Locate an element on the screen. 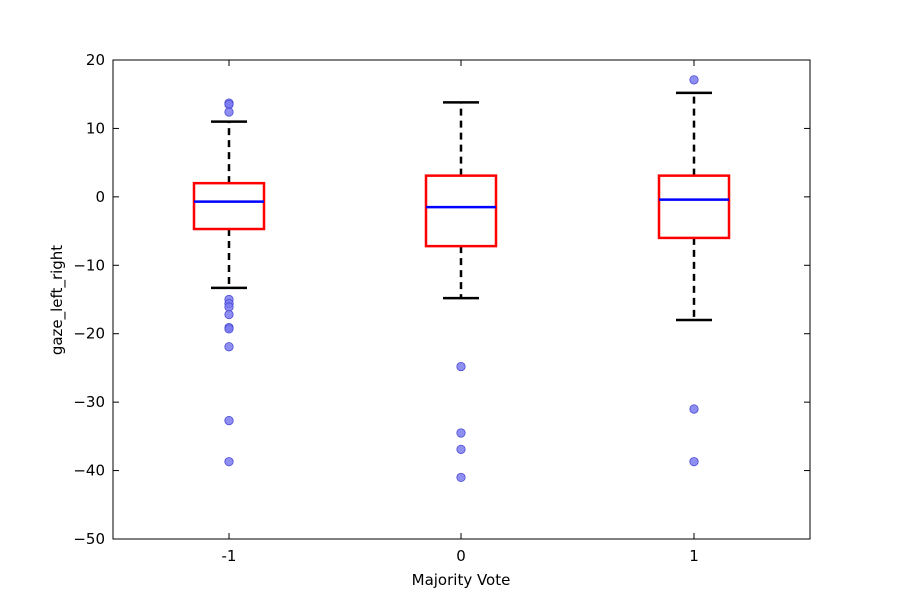  x-tick-label: 0 is located at coordinates (461, 556).